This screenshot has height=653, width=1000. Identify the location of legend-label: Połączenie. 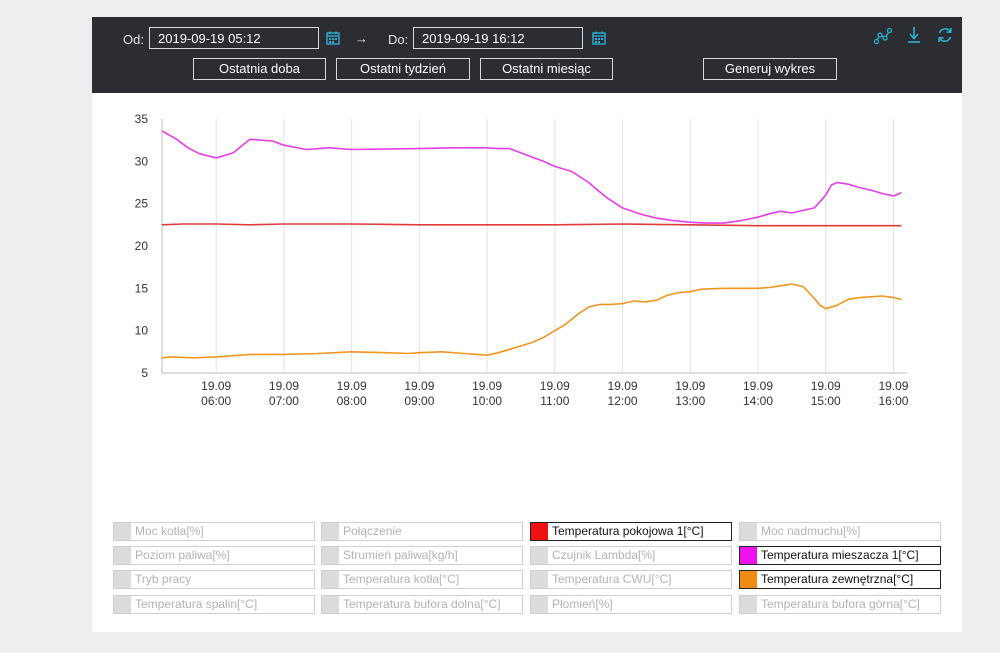
(372, 531).